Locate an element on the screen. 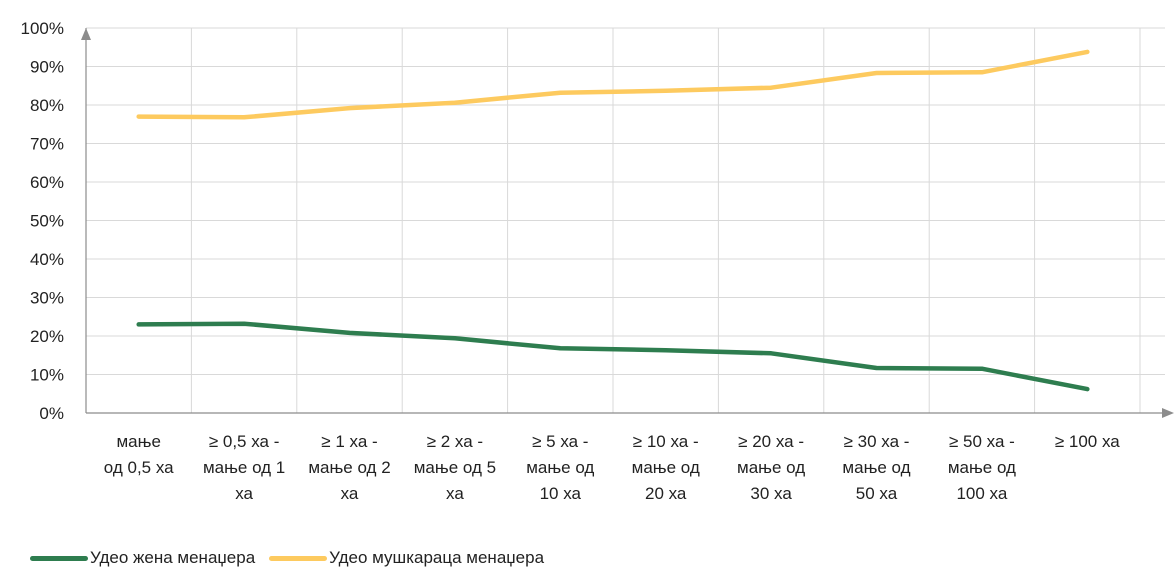 The width and height of the screenshot is (1174, 569). y-tick-label: 100% is located at coordinates (42, 28).